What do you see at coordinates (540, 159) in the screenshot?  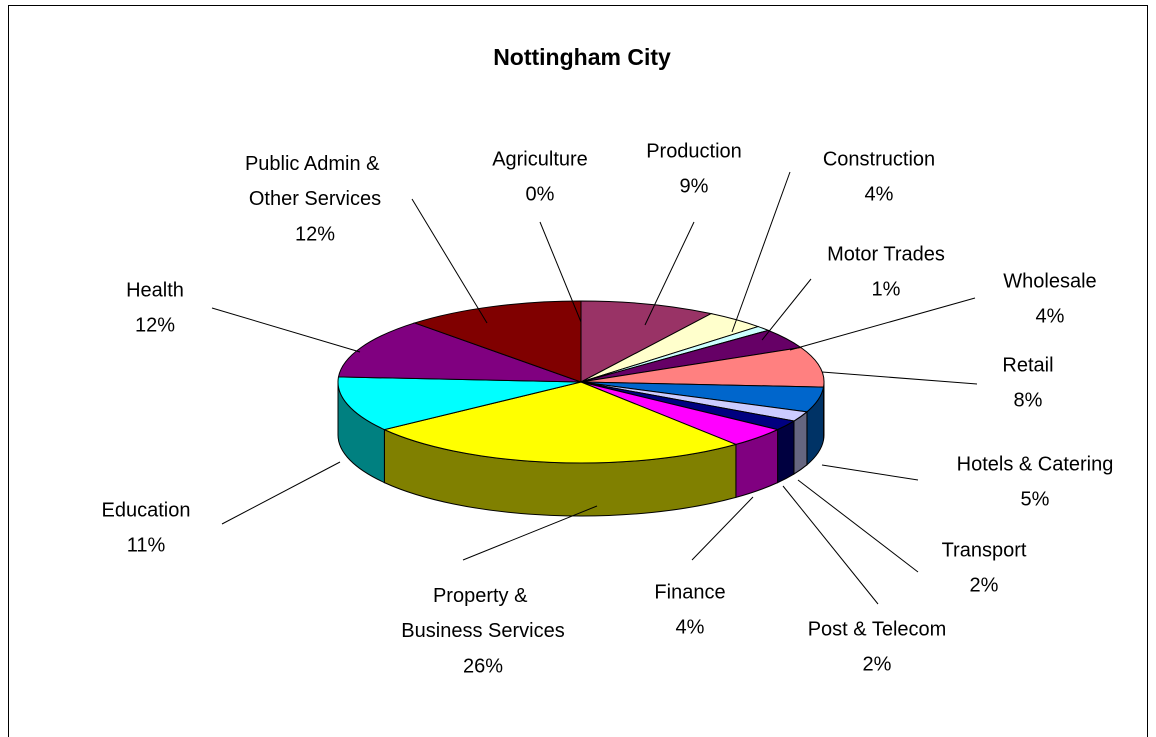 I see `category-label: Agriculture` at bounding box center [540, 159].